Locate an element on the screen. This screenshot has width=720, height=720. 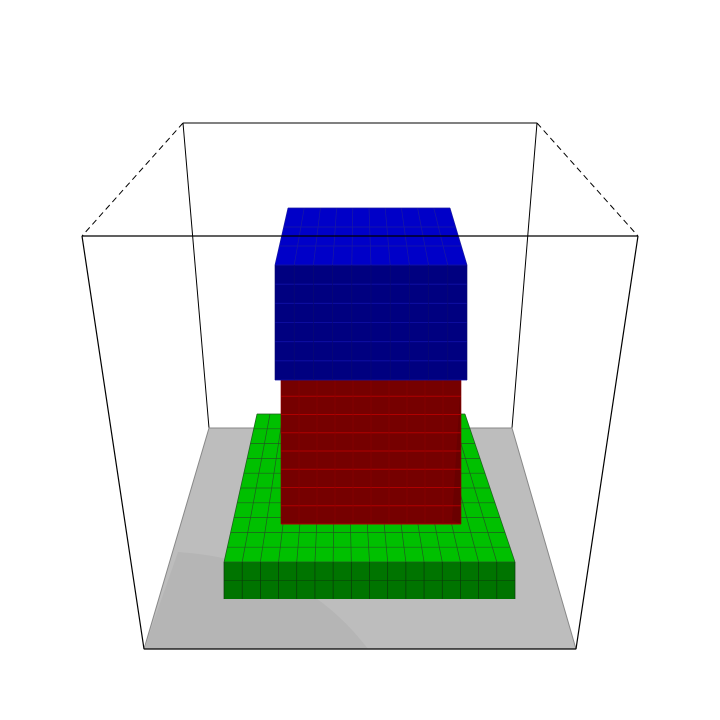
red-column is located at coordinates (371, 451).